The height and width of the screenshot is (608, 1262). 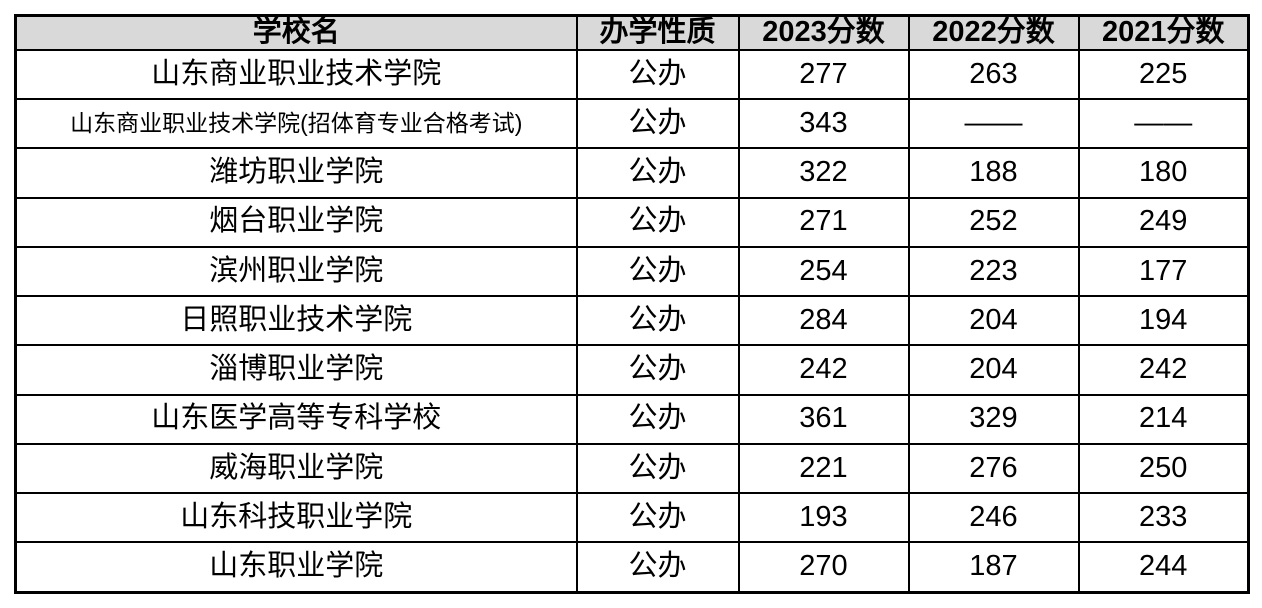 What do you see at coordinates (1163, 271) in the screenshot?
I see `score-2021-cell: 177` at bounding box center [1163, 271].